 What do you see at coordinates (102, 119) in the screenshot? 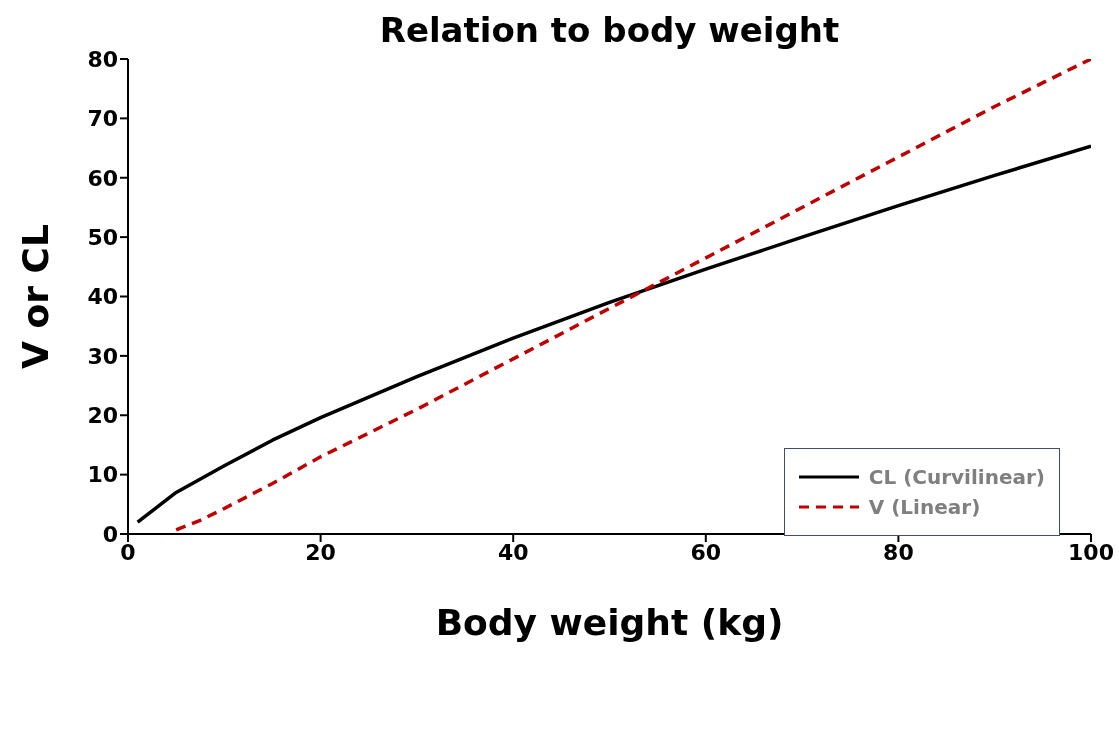
I see `y-tick-label: 70` at bounding box center [102, 119].